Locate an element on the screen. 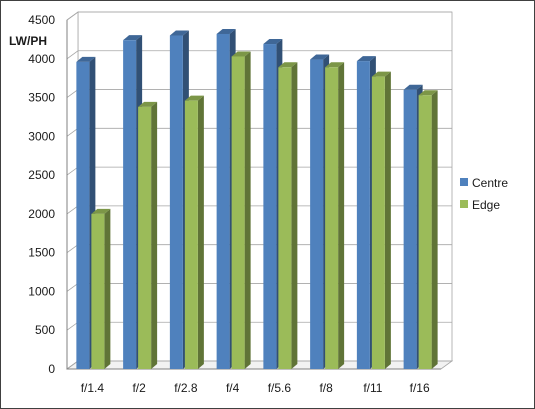  y-tick-label: 500 is located at coordinates (45, 330).